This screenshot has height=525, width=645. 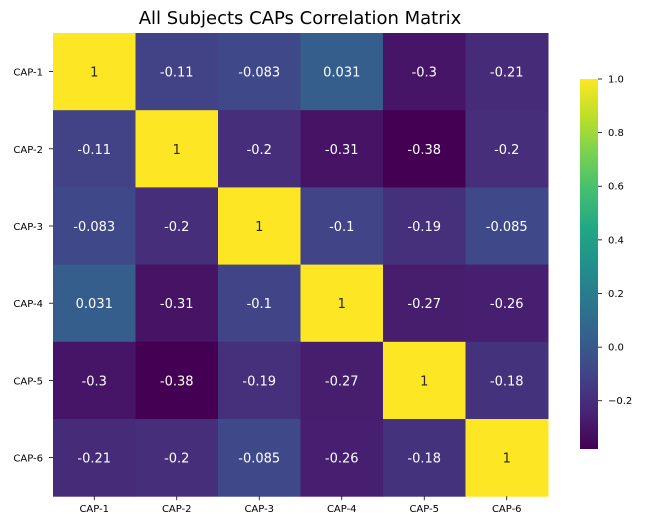 I want to click on y-tick-label: CAP-6, so click(x=28, y=459).